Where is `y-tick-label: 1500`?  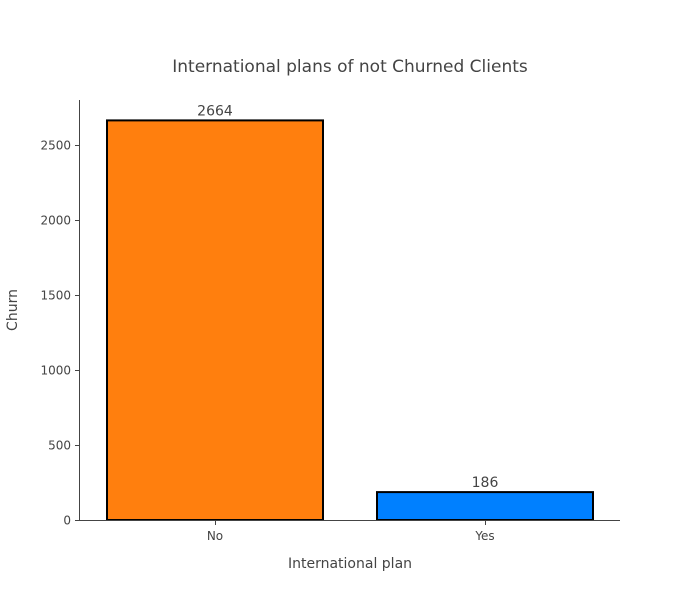
y-tick-label: 1500 is located at coordinates (55, 296).